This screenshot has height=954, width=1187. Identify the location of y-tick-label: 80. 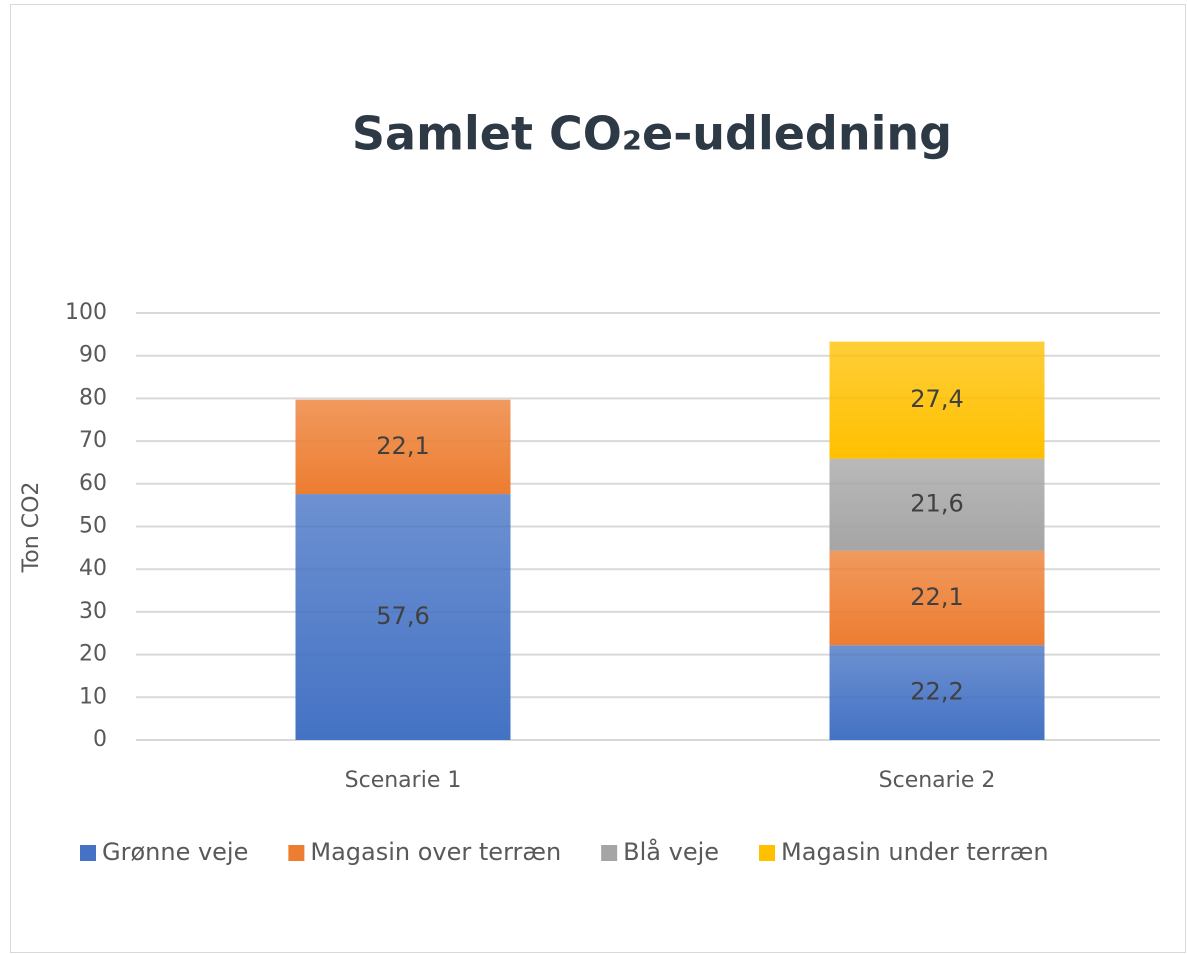
(93, 397).